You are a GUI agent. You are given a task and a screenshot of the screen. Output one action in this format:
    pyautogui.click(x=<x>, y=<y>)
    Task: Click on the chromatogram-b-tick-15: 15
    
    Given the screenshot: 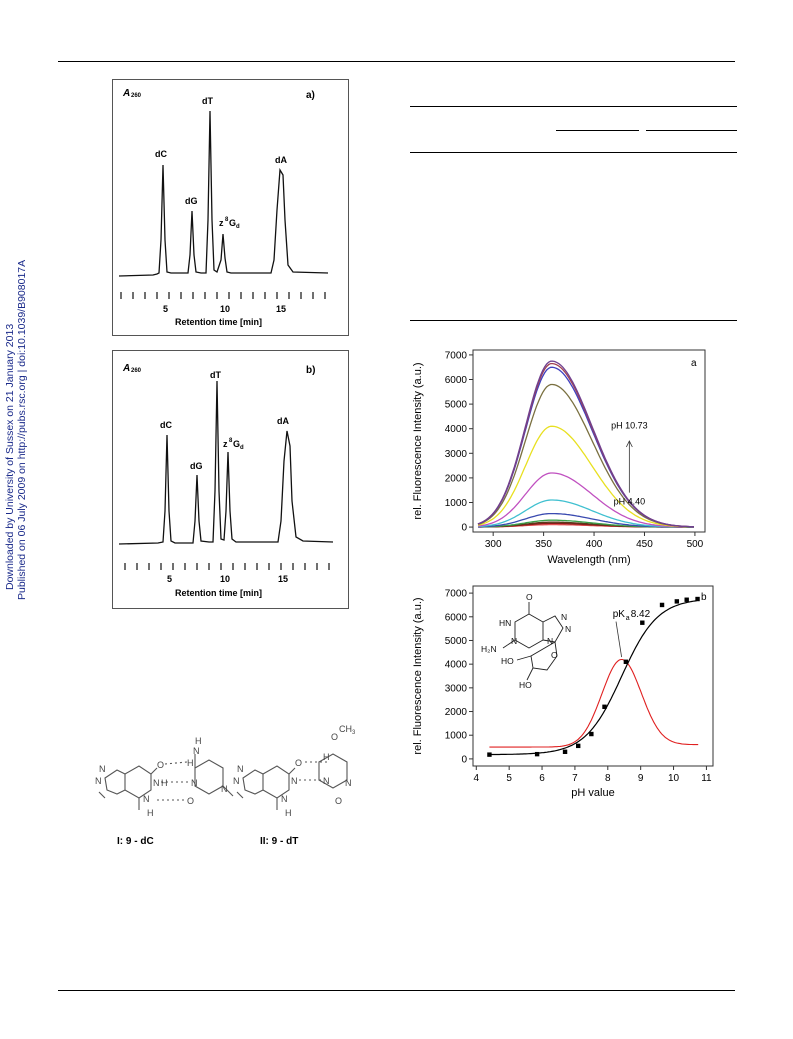 What is the action you would take?
    pyautogui.click(x=283, y=579)
    